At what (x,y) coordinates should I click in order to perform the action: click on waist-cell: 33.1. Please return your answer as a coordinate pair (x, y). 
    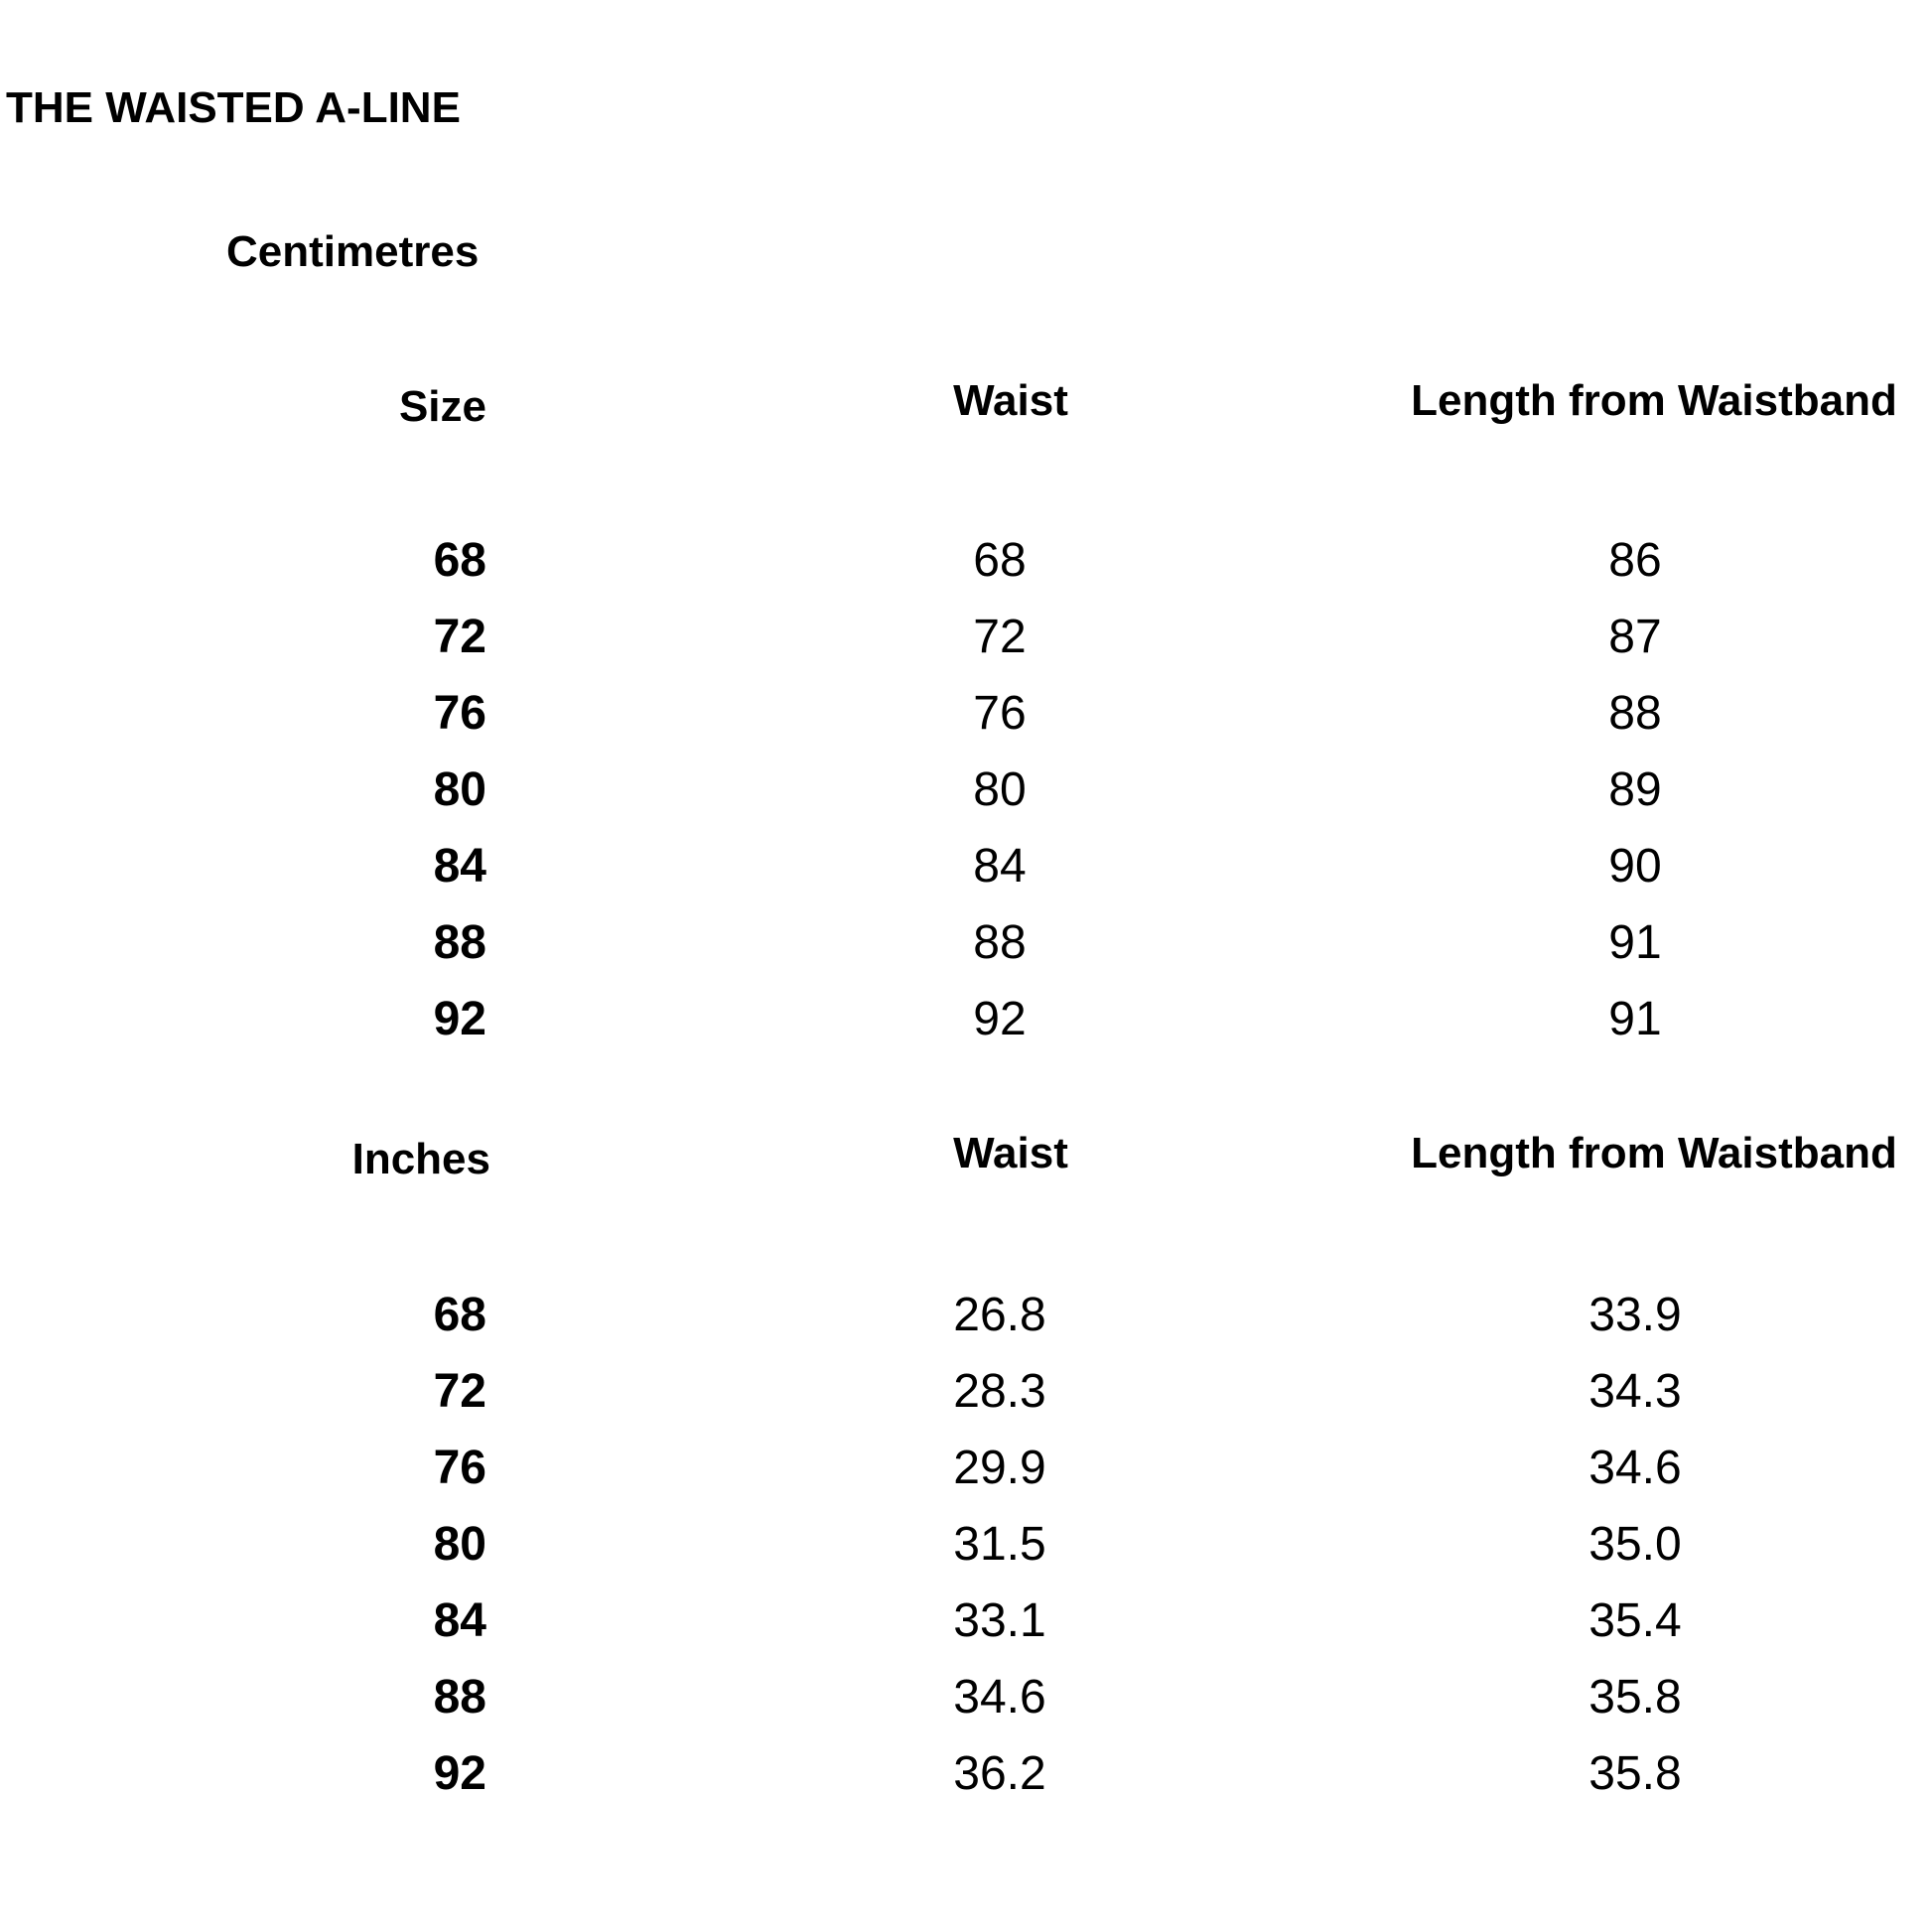
    Looking at the image, I should click on (1000, 1621).